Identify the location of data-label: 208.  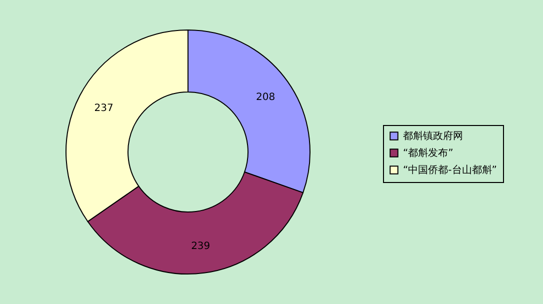
(266, 98).